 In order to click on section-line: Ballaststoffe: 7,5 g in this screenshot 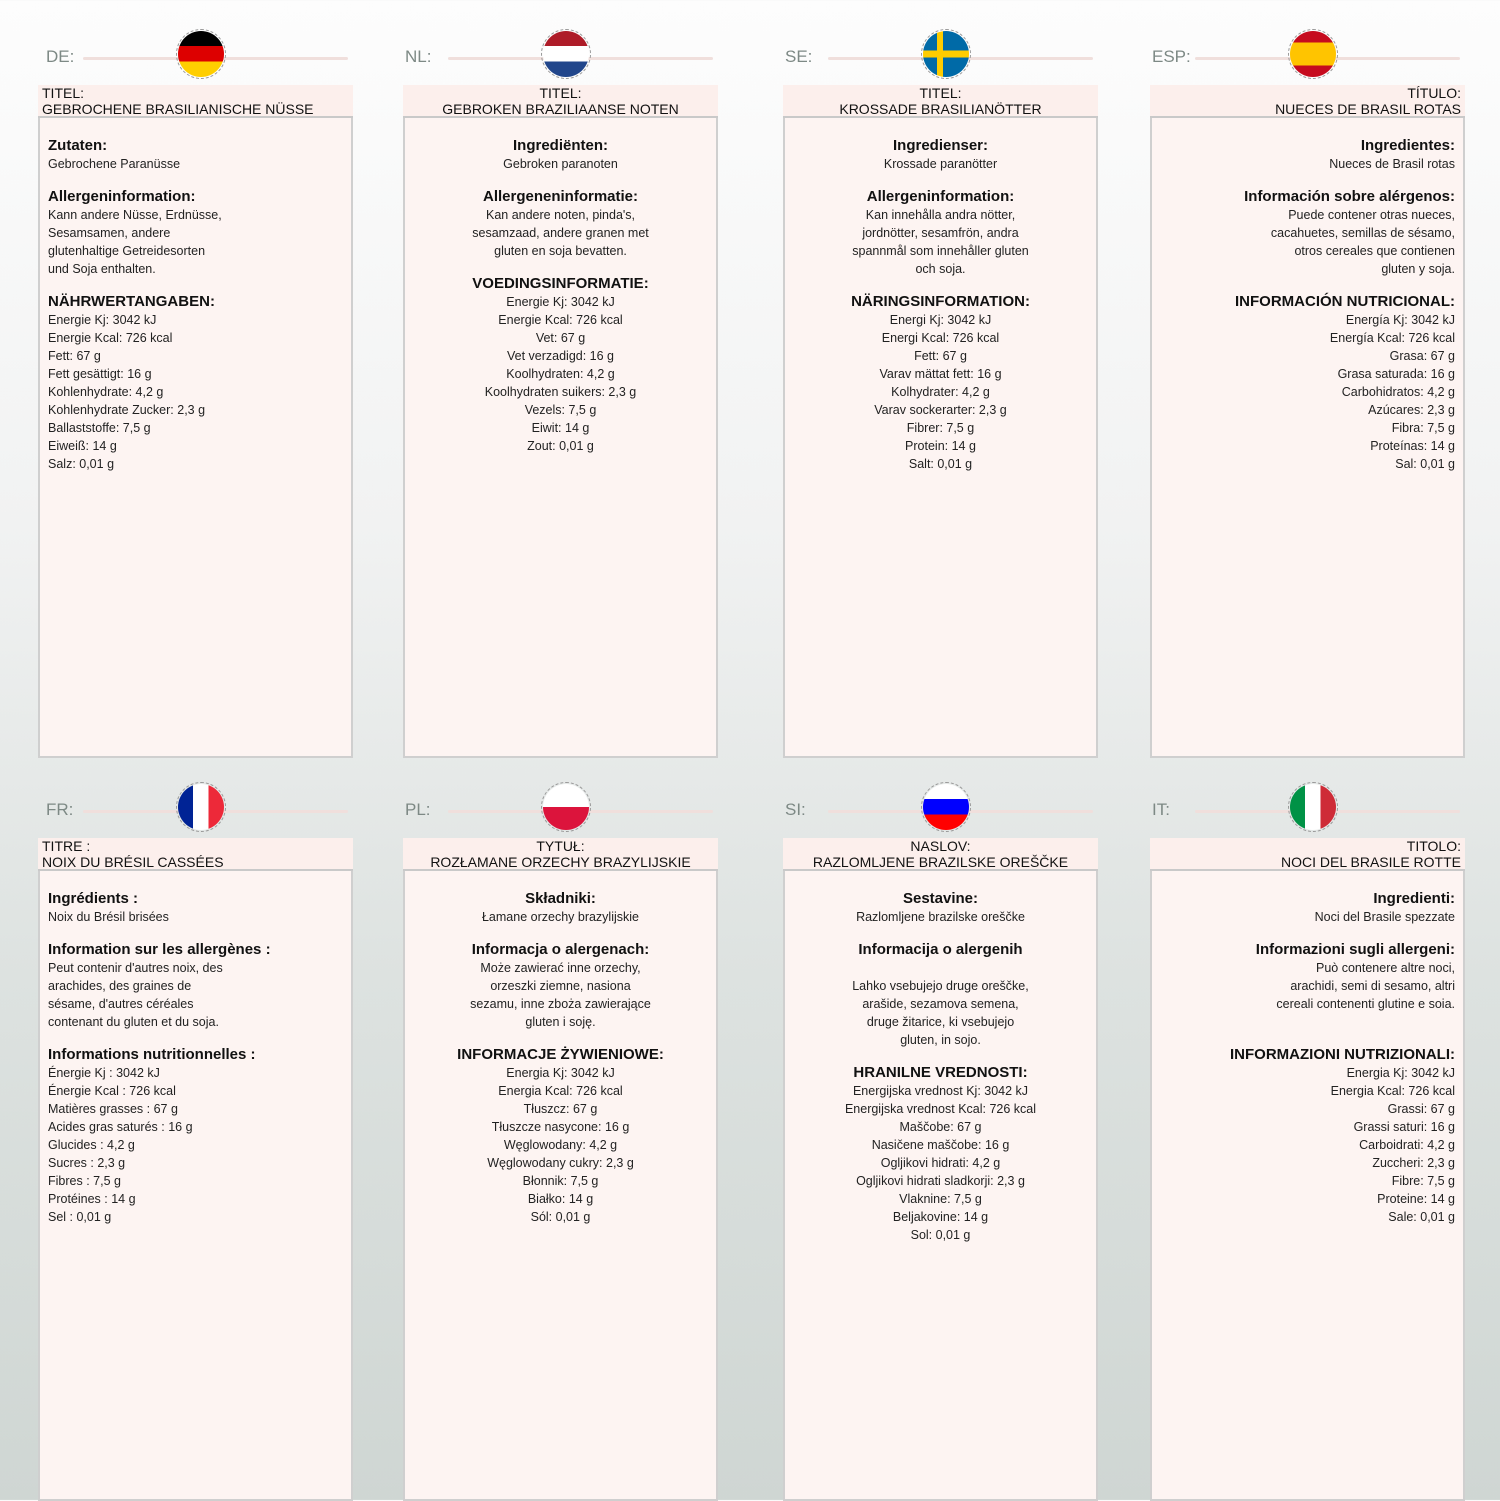, I will do `click(99, 428)`.